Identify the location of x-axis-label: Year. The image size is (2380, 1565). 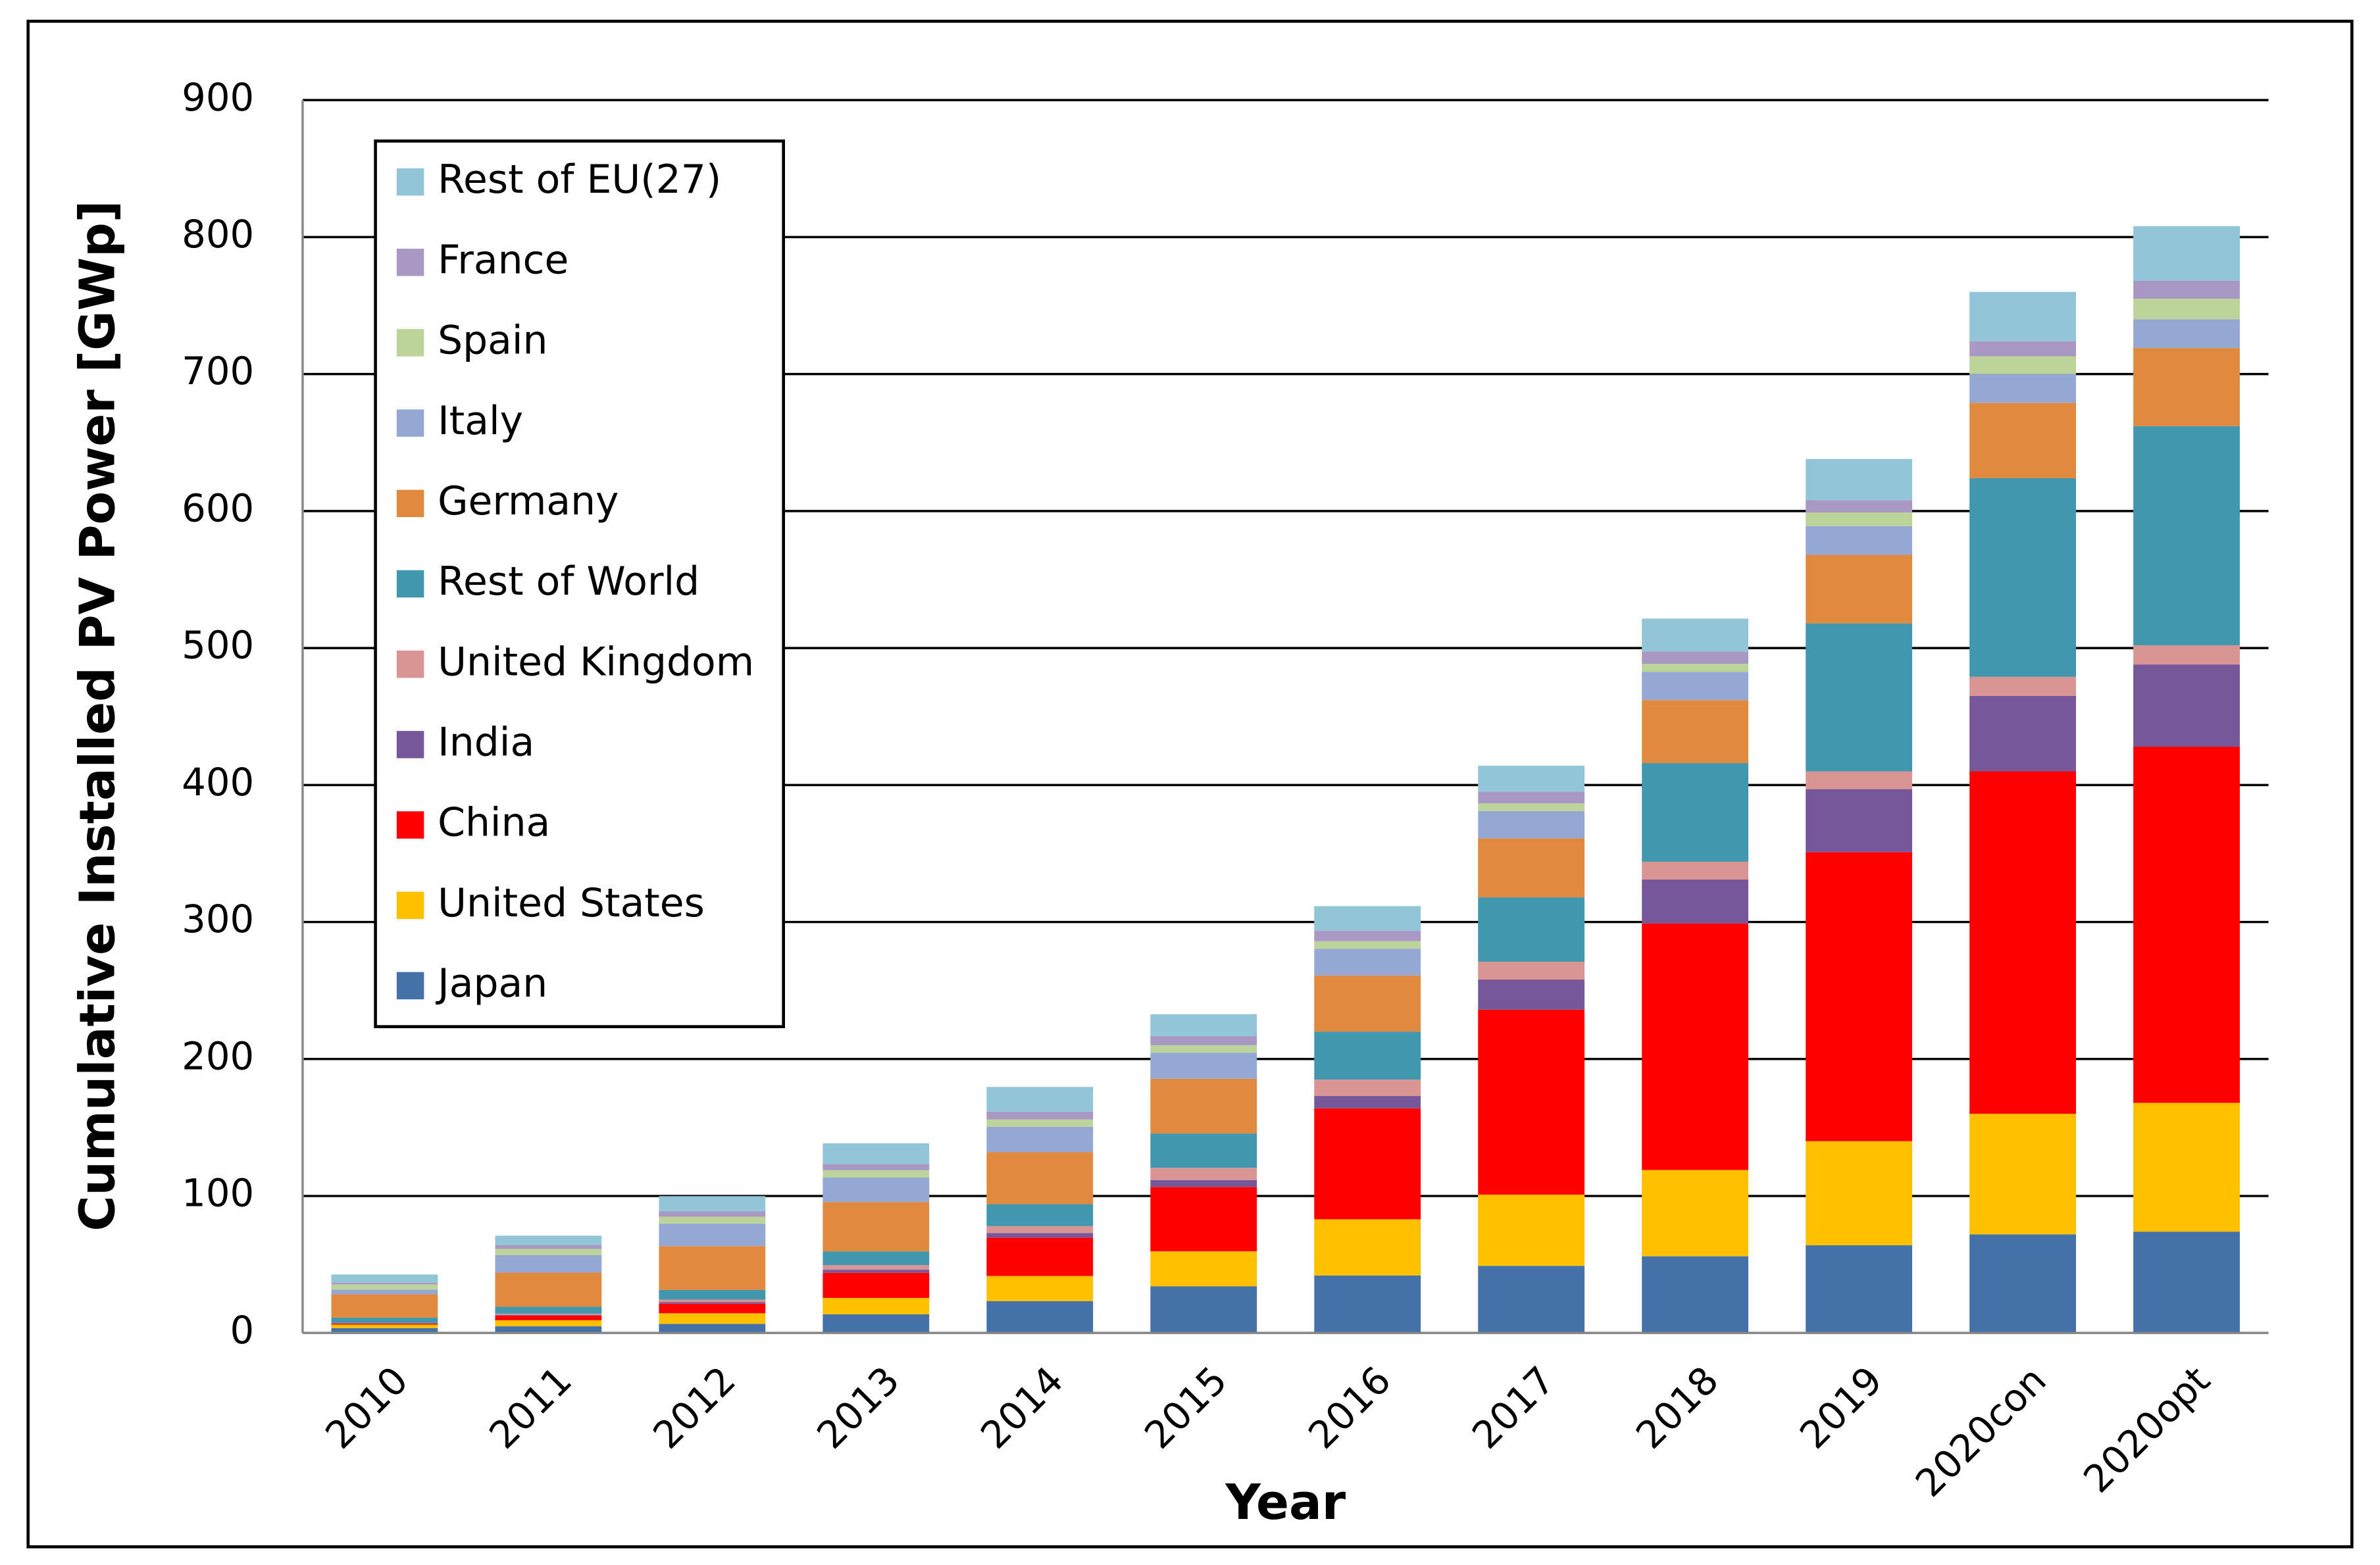
(1285, 1503).